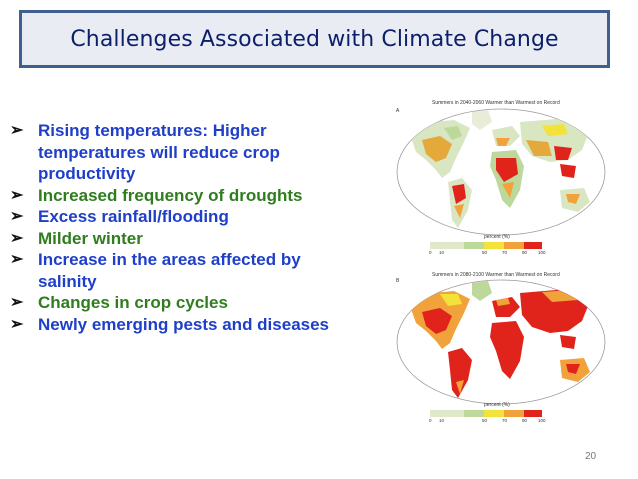 This screenshot has height=479, width=638. What do you see at coordinates (170, 195) in the screenshot?
I see `bullet-text: Increased frequency of droughts` at bounding box center [170, 195].